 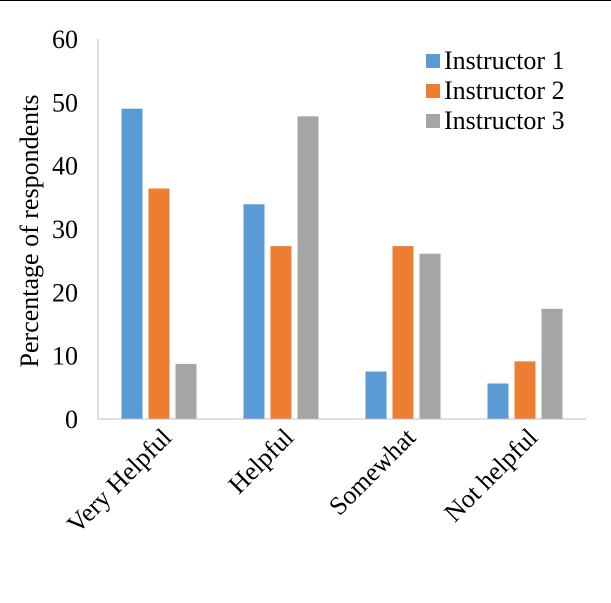 I want to click on y-tick-label: 30, so click(x=65, y=229).